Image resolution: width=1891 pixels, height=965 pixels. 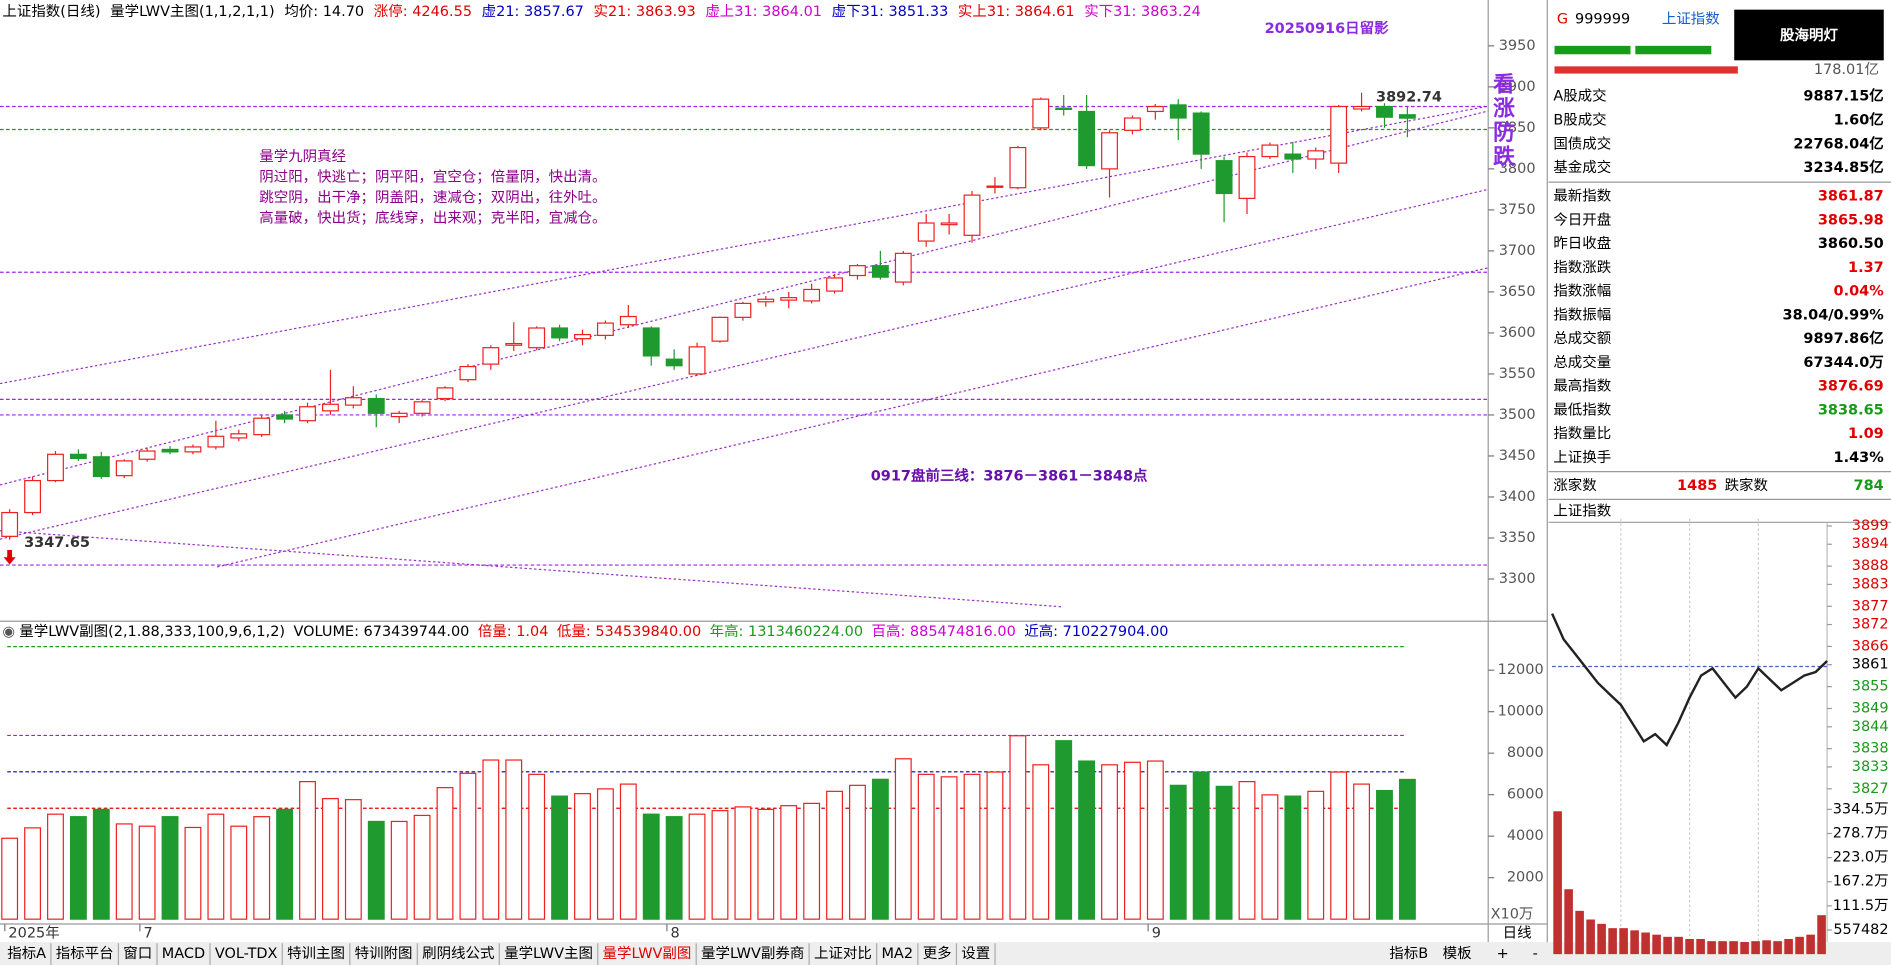 I want to click on row-label: 总成交量, so click(x=1582, y=362).